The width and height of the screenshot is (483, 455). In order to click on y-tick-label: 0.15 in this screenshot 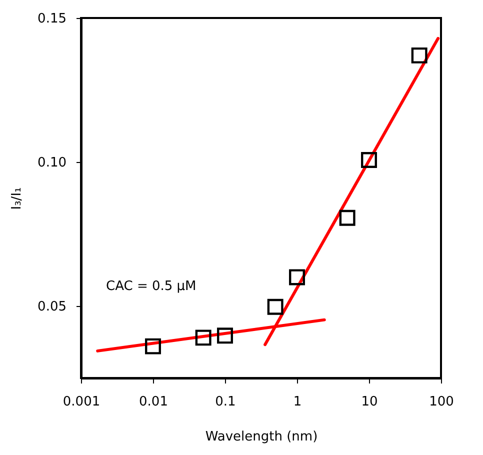, I will do `click(52, 19)`.